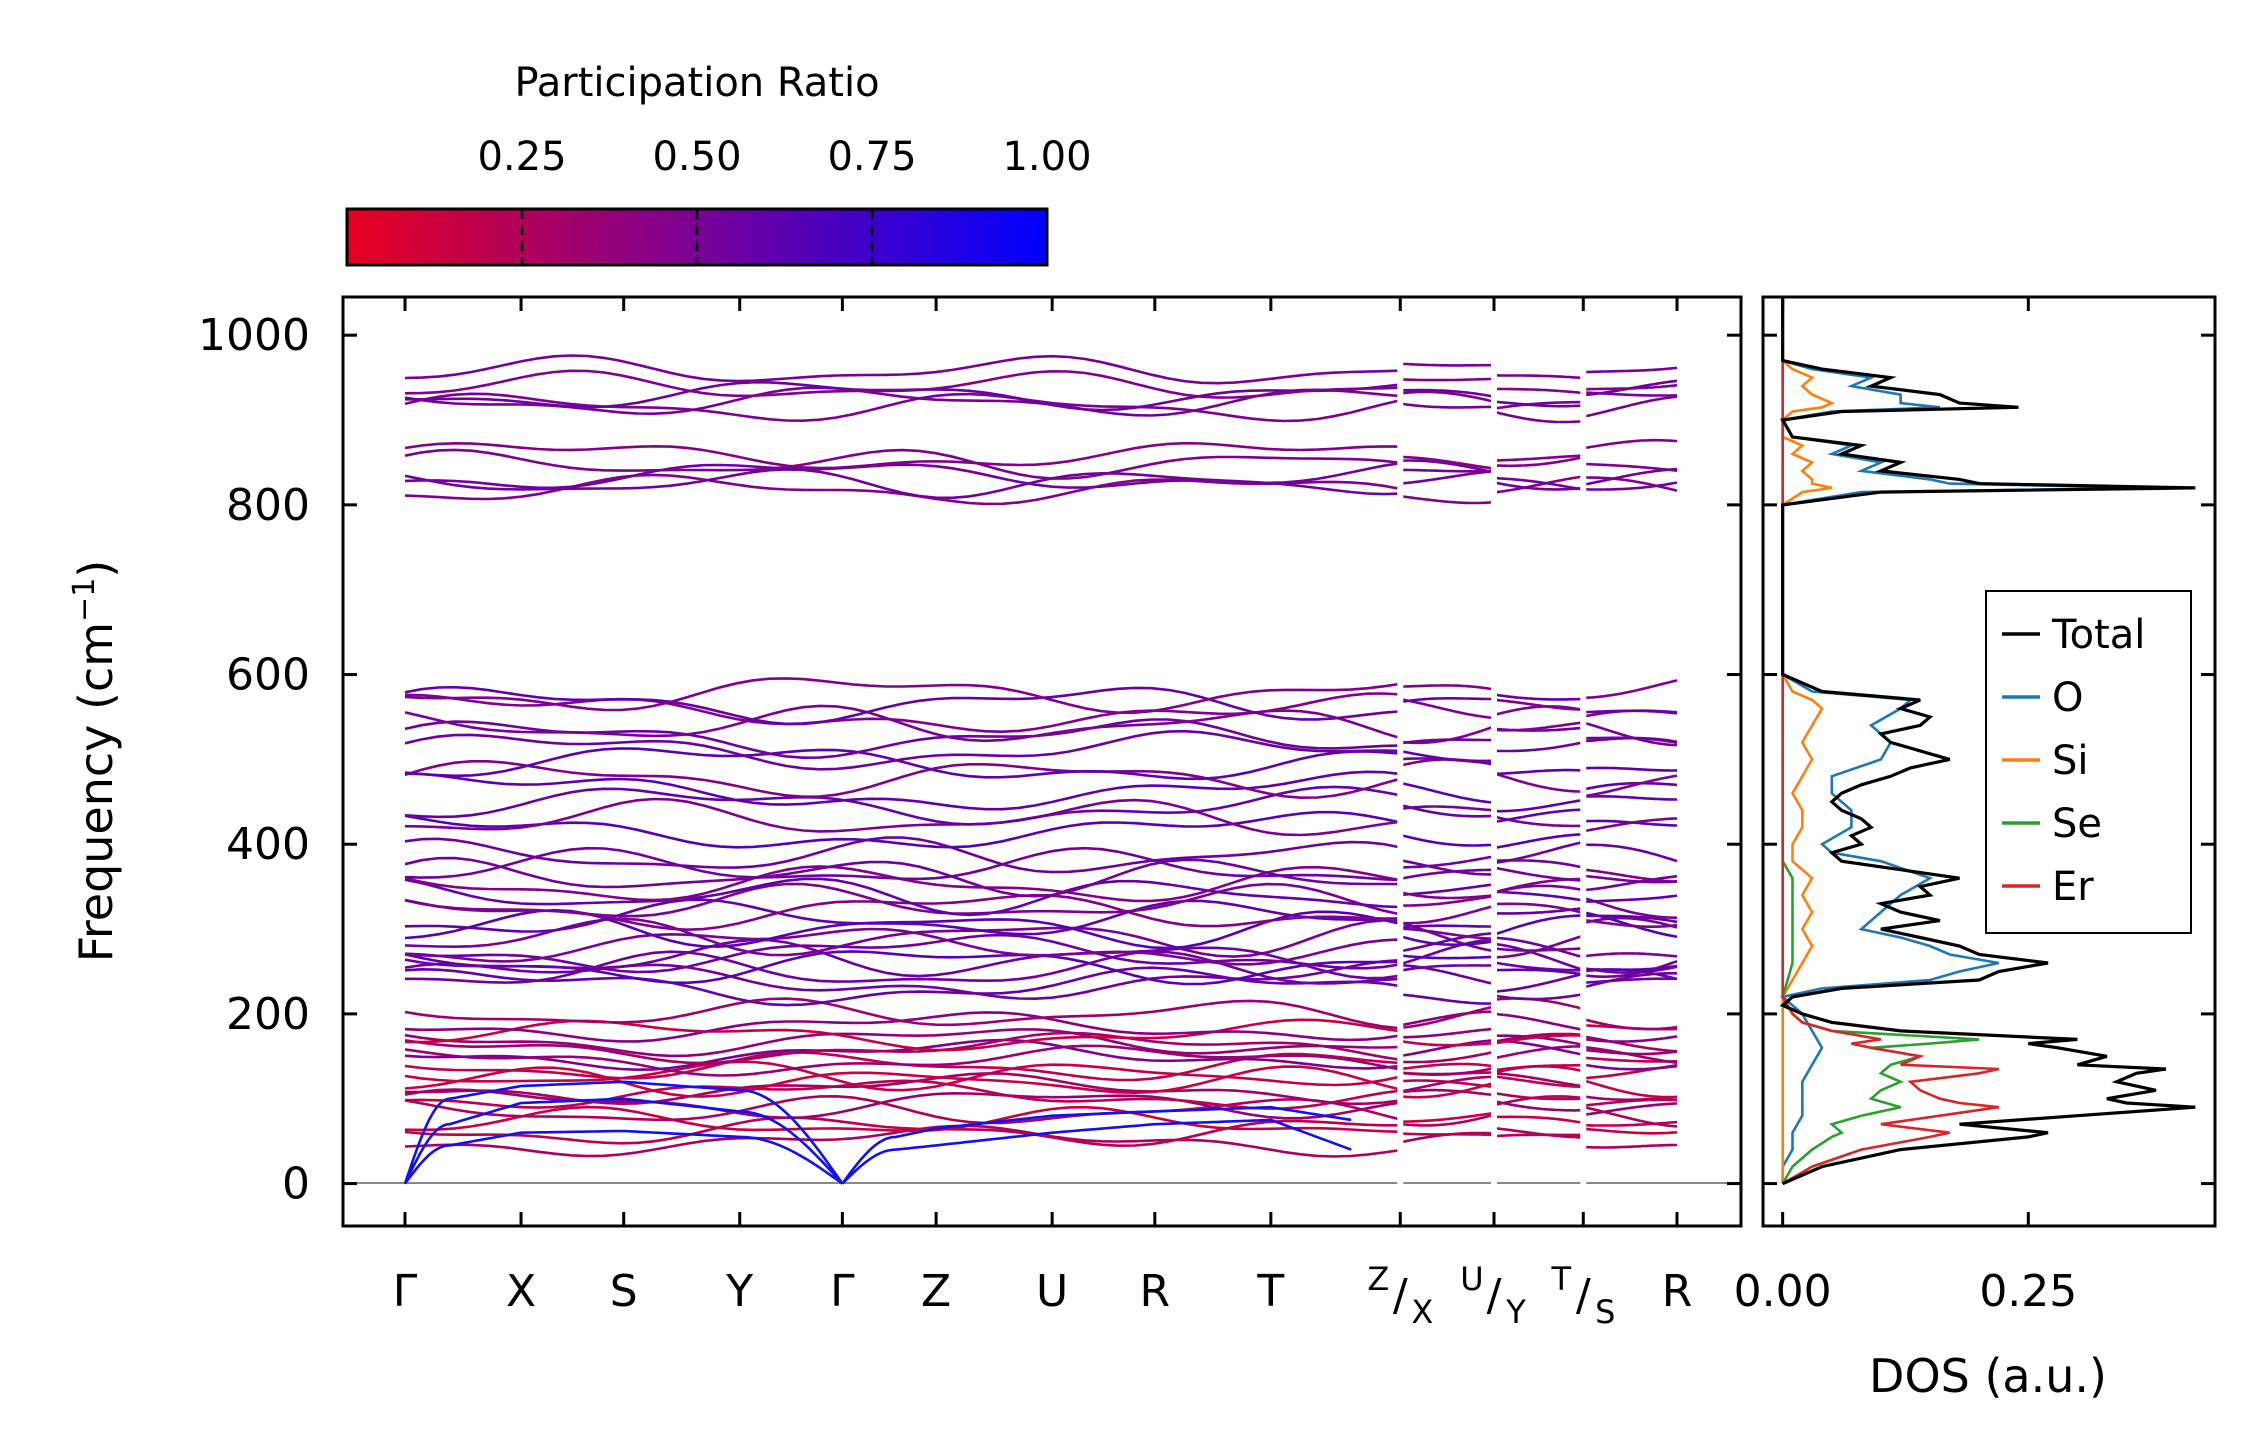 The height and width of the screenshot is (1455, 2259). What do you see at coordinates (254, 335) in the screenshot?
I see `frequency-tick-label: 1000` at bounding box center [254, 335].